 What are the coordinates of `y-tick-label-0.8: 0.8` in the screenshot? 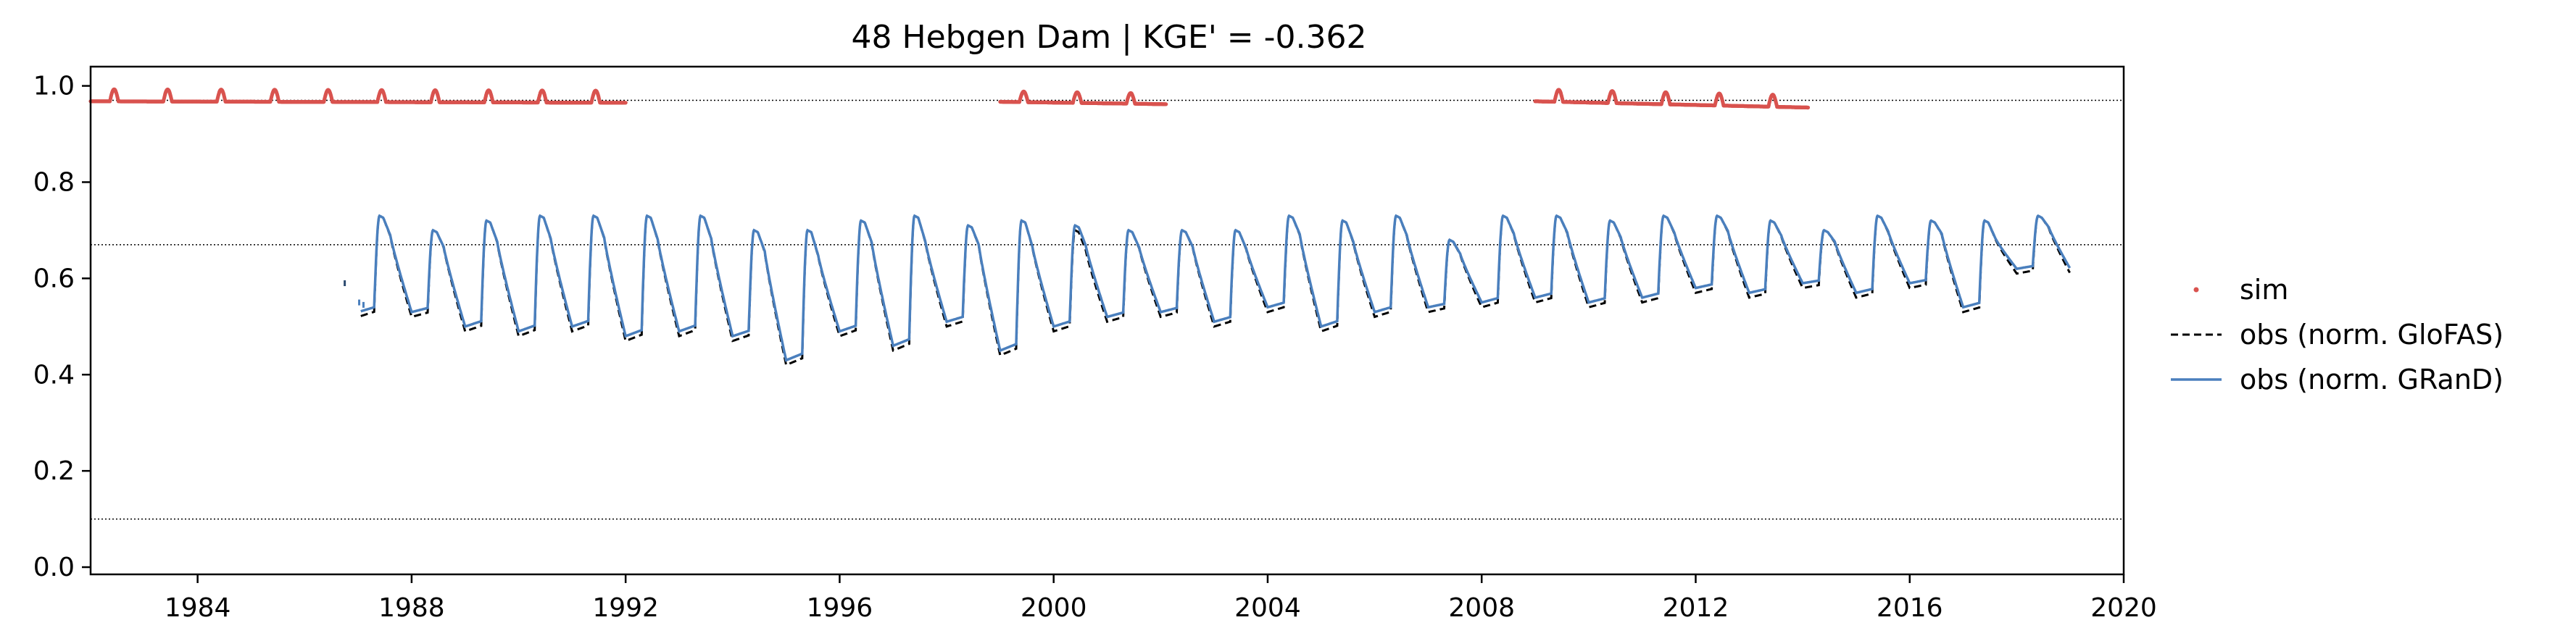 It's located at (54, 182).